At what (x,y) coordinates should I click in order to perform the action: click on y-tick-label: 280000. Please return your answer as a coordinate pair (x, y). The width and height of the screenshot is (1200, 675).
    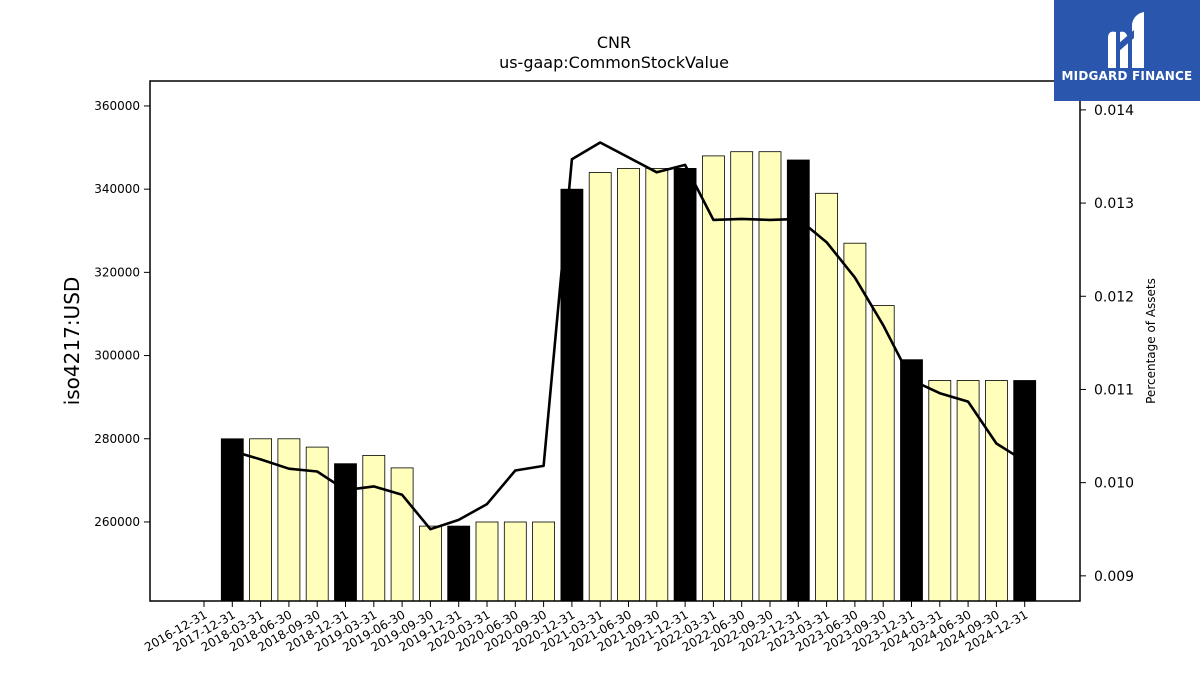
    Looking at the image, I should click on (117, 439).